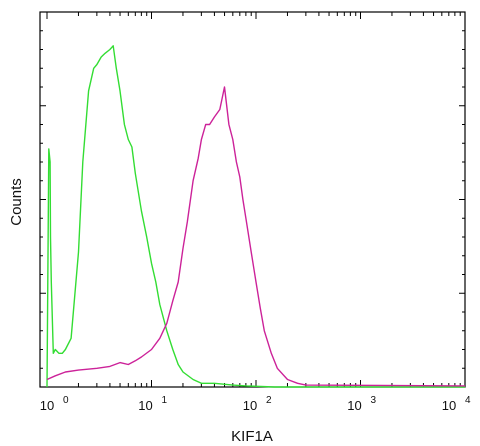 The height and width of the screenshot is (446, 480). I want to click on x-axis-label: KIF1A, so click(252, 436).